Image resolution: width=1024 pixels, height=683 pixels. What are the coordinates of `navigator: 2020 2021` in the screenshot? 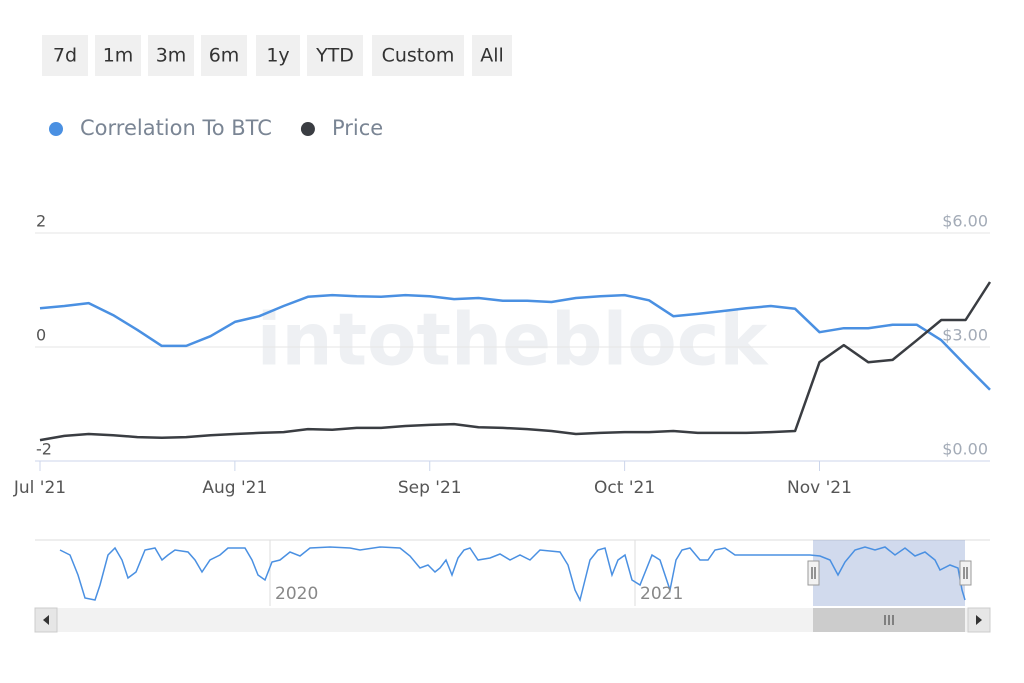 It's located at (512, 572).